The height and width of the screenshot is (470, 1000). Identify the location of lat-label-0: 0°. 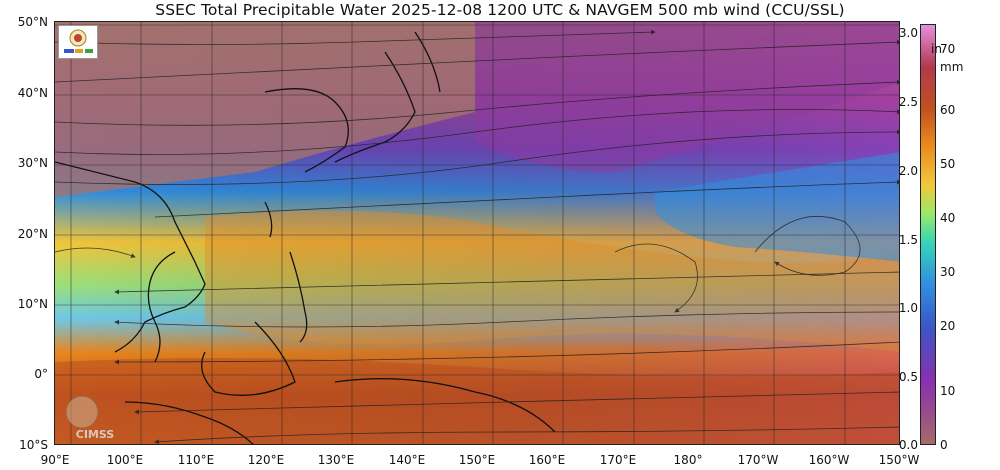
(41, 374).